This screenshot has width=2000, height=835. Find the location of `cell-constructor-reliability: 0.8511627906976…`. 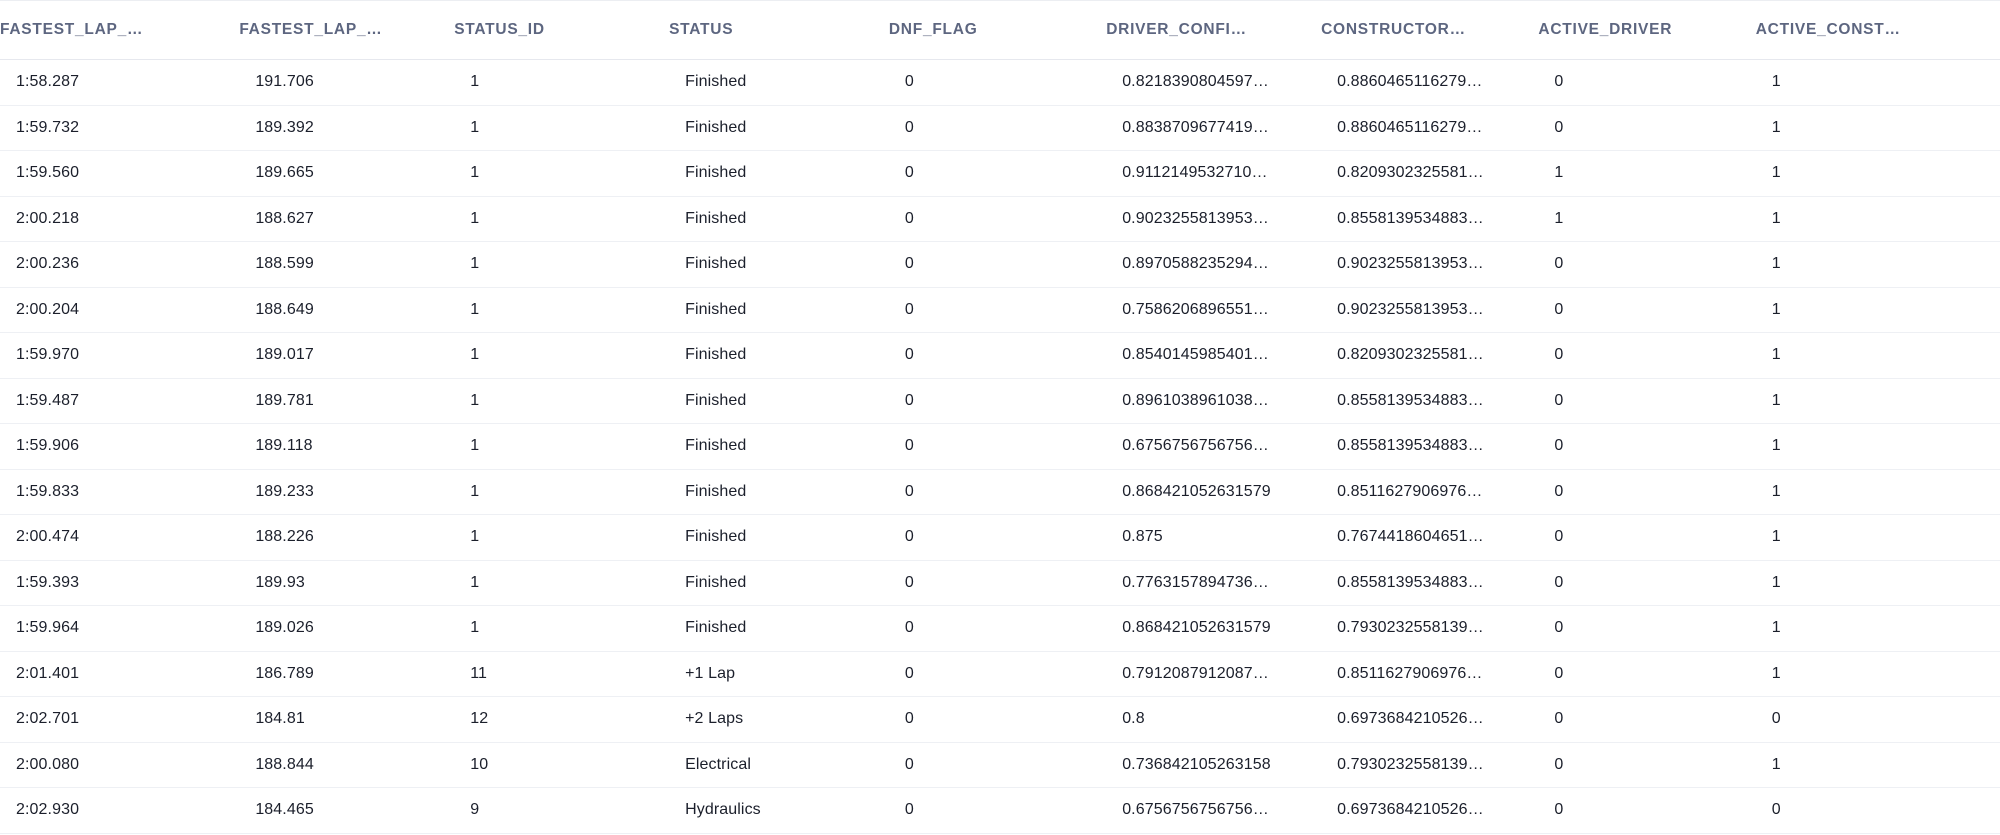

cell-constructor-reliability: 0.8511627906976… is located at coordinates (1430, 492).